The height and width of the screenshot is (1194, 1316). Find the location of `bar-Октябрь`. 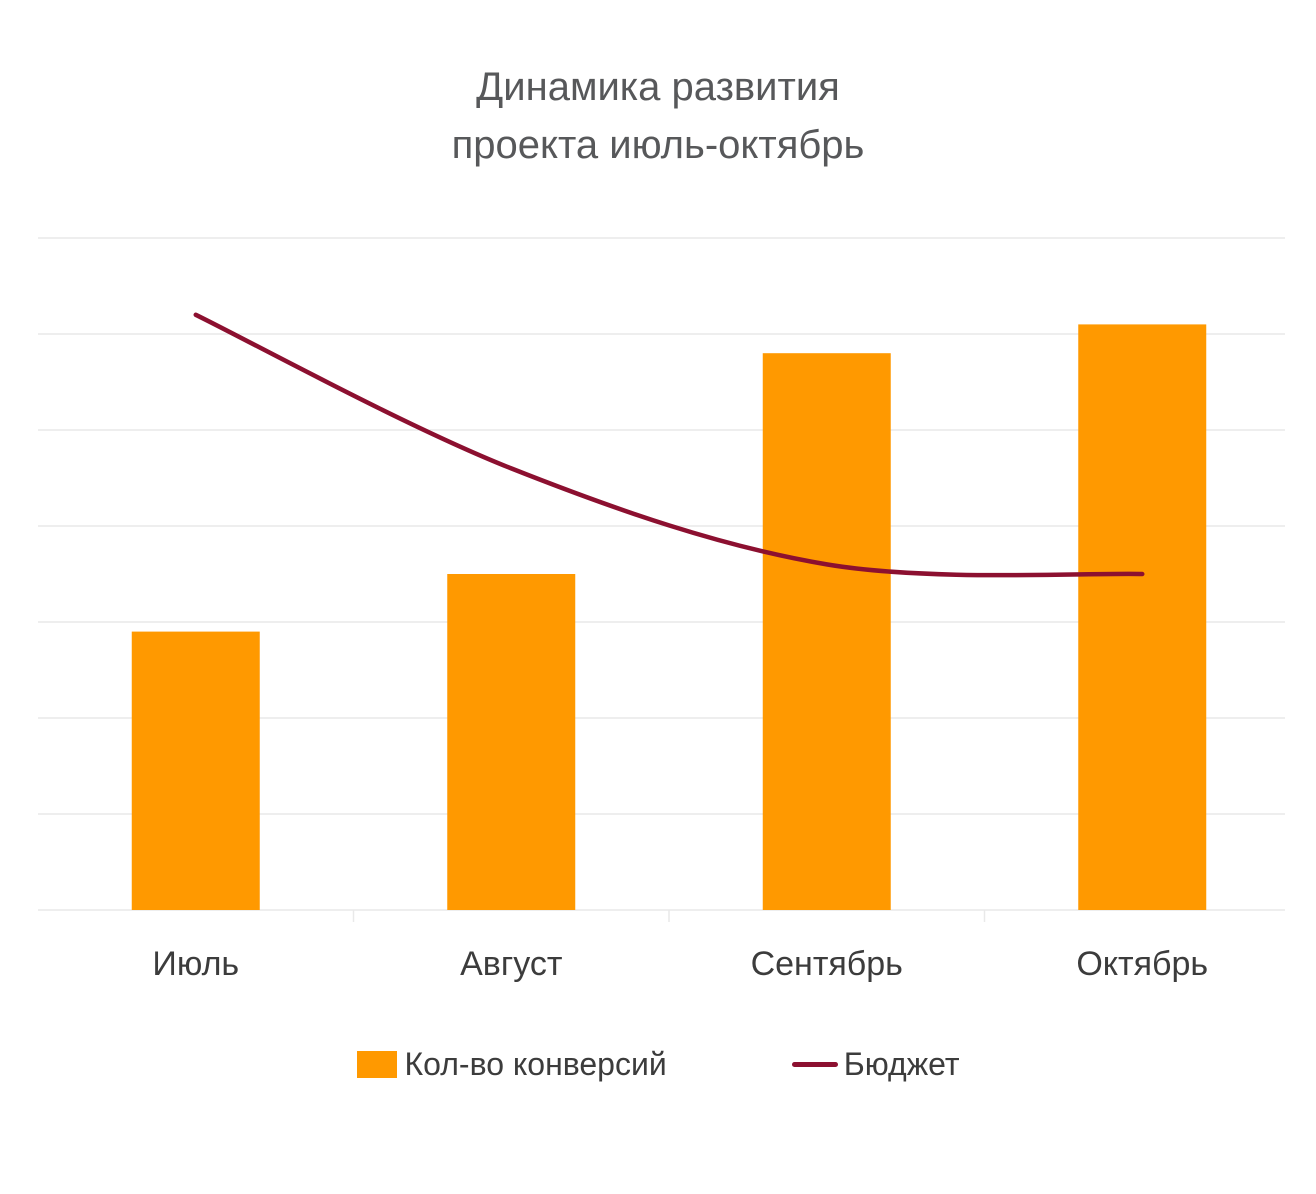

bar-Октябрь is located at coordinates (1142, 617).